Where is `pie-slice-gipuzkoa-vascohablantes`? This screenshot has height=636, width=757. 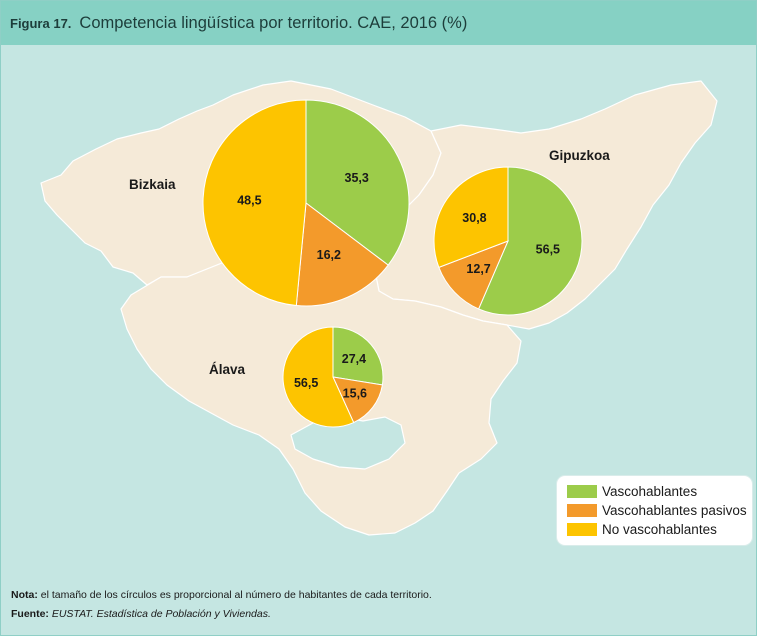
pie-slice-gipuzkoa-vascohablantes is located at coordinates (530, 241).